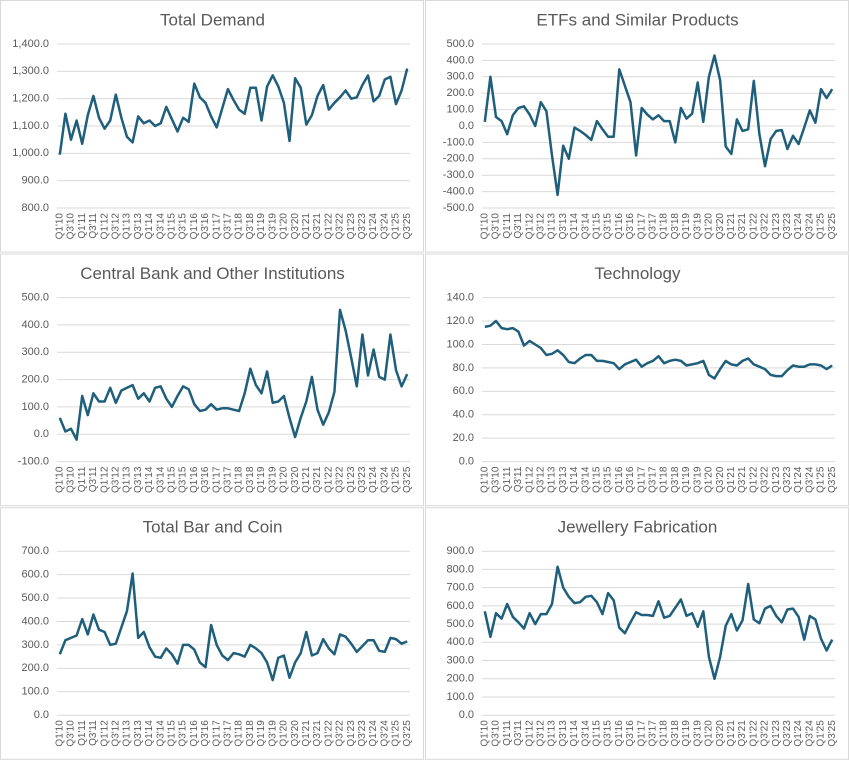  Describe the element at coordinates (205, 479) in the screenshot. I see `x-tick-label: Q3'16` at that location.